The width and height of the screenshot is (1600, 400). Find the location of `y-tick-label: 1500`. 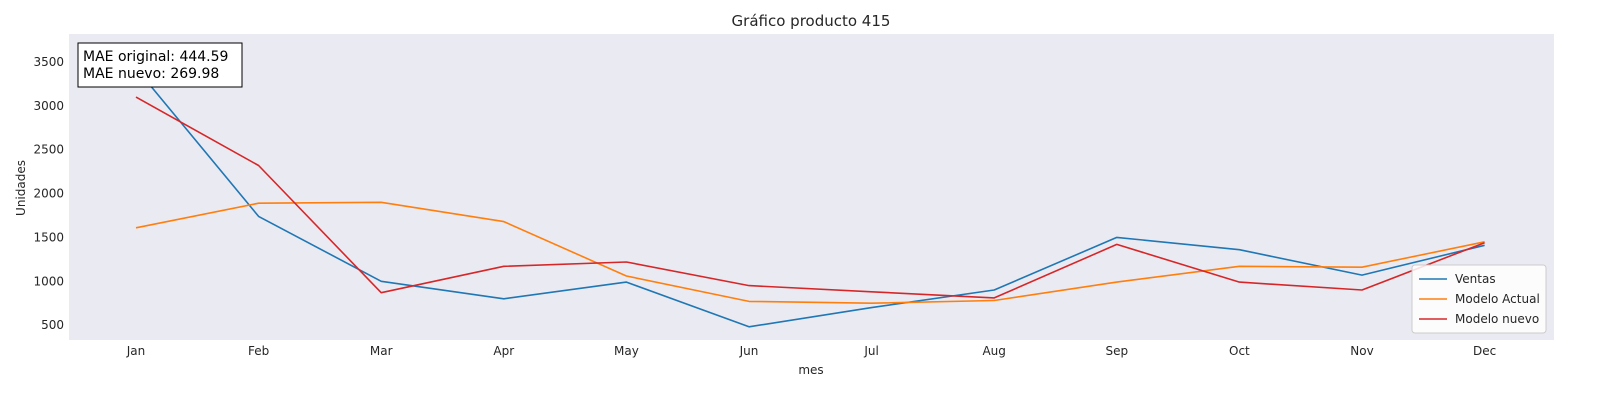

y-tick-label: 1500 is located at coordinates (48, 237).